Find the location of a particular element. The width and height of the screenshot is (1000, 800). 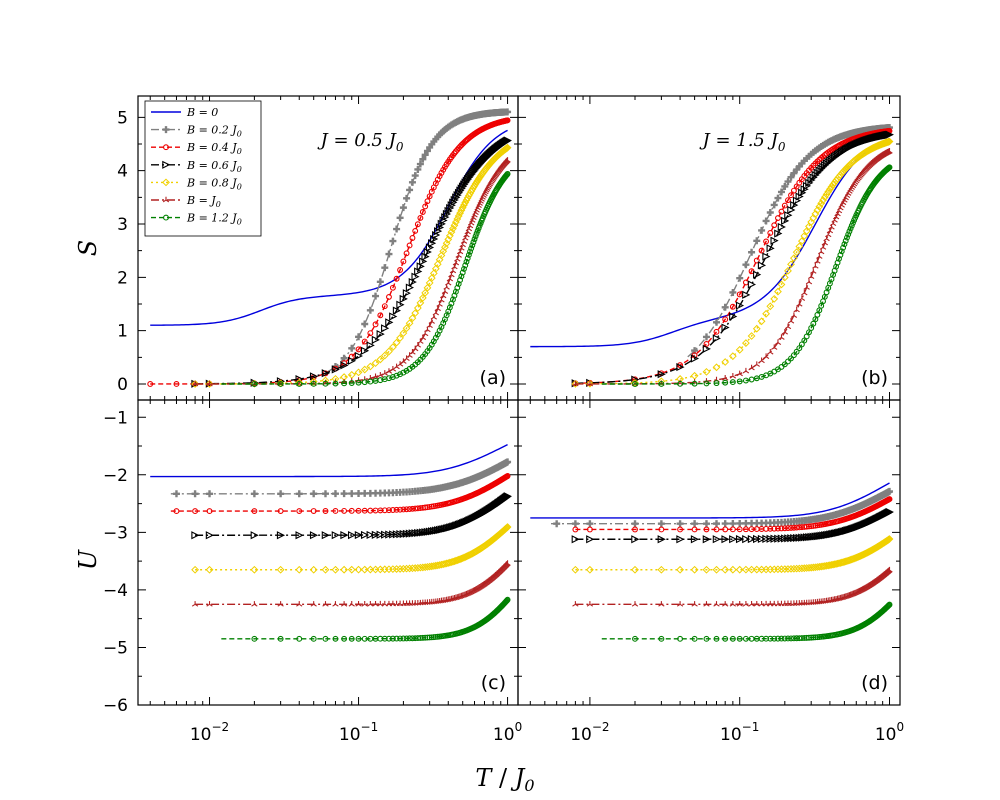

series-1-marker-c is located at coordinates (281, 494).